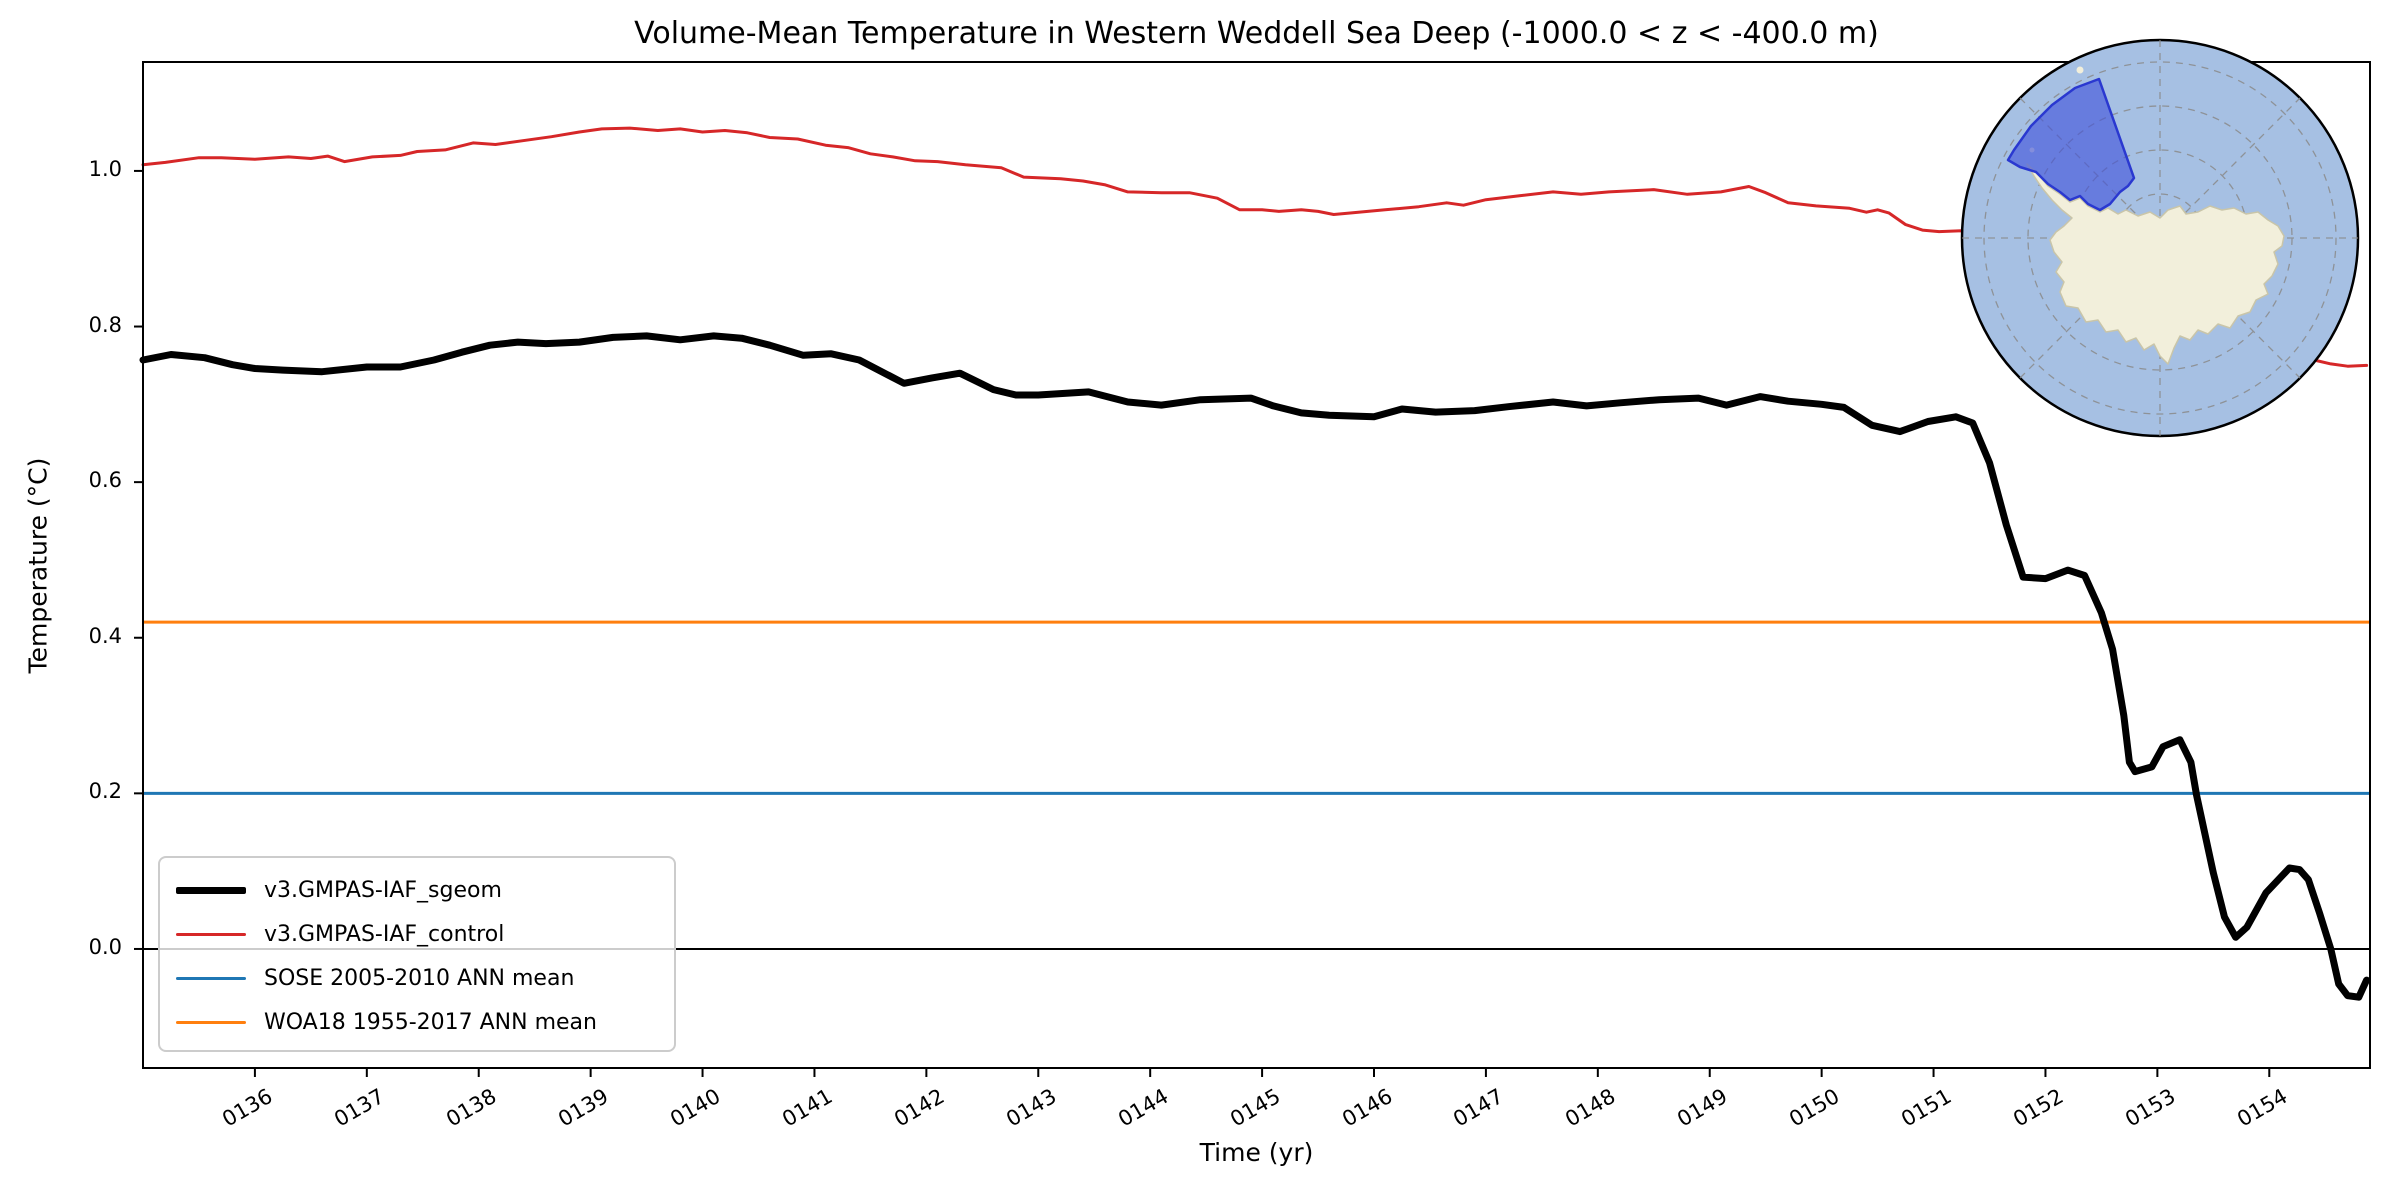 Image resolution: width=2400 pixels, height=1200 pixels. I want to click on antarctica-landmass, so click(2155, 264).